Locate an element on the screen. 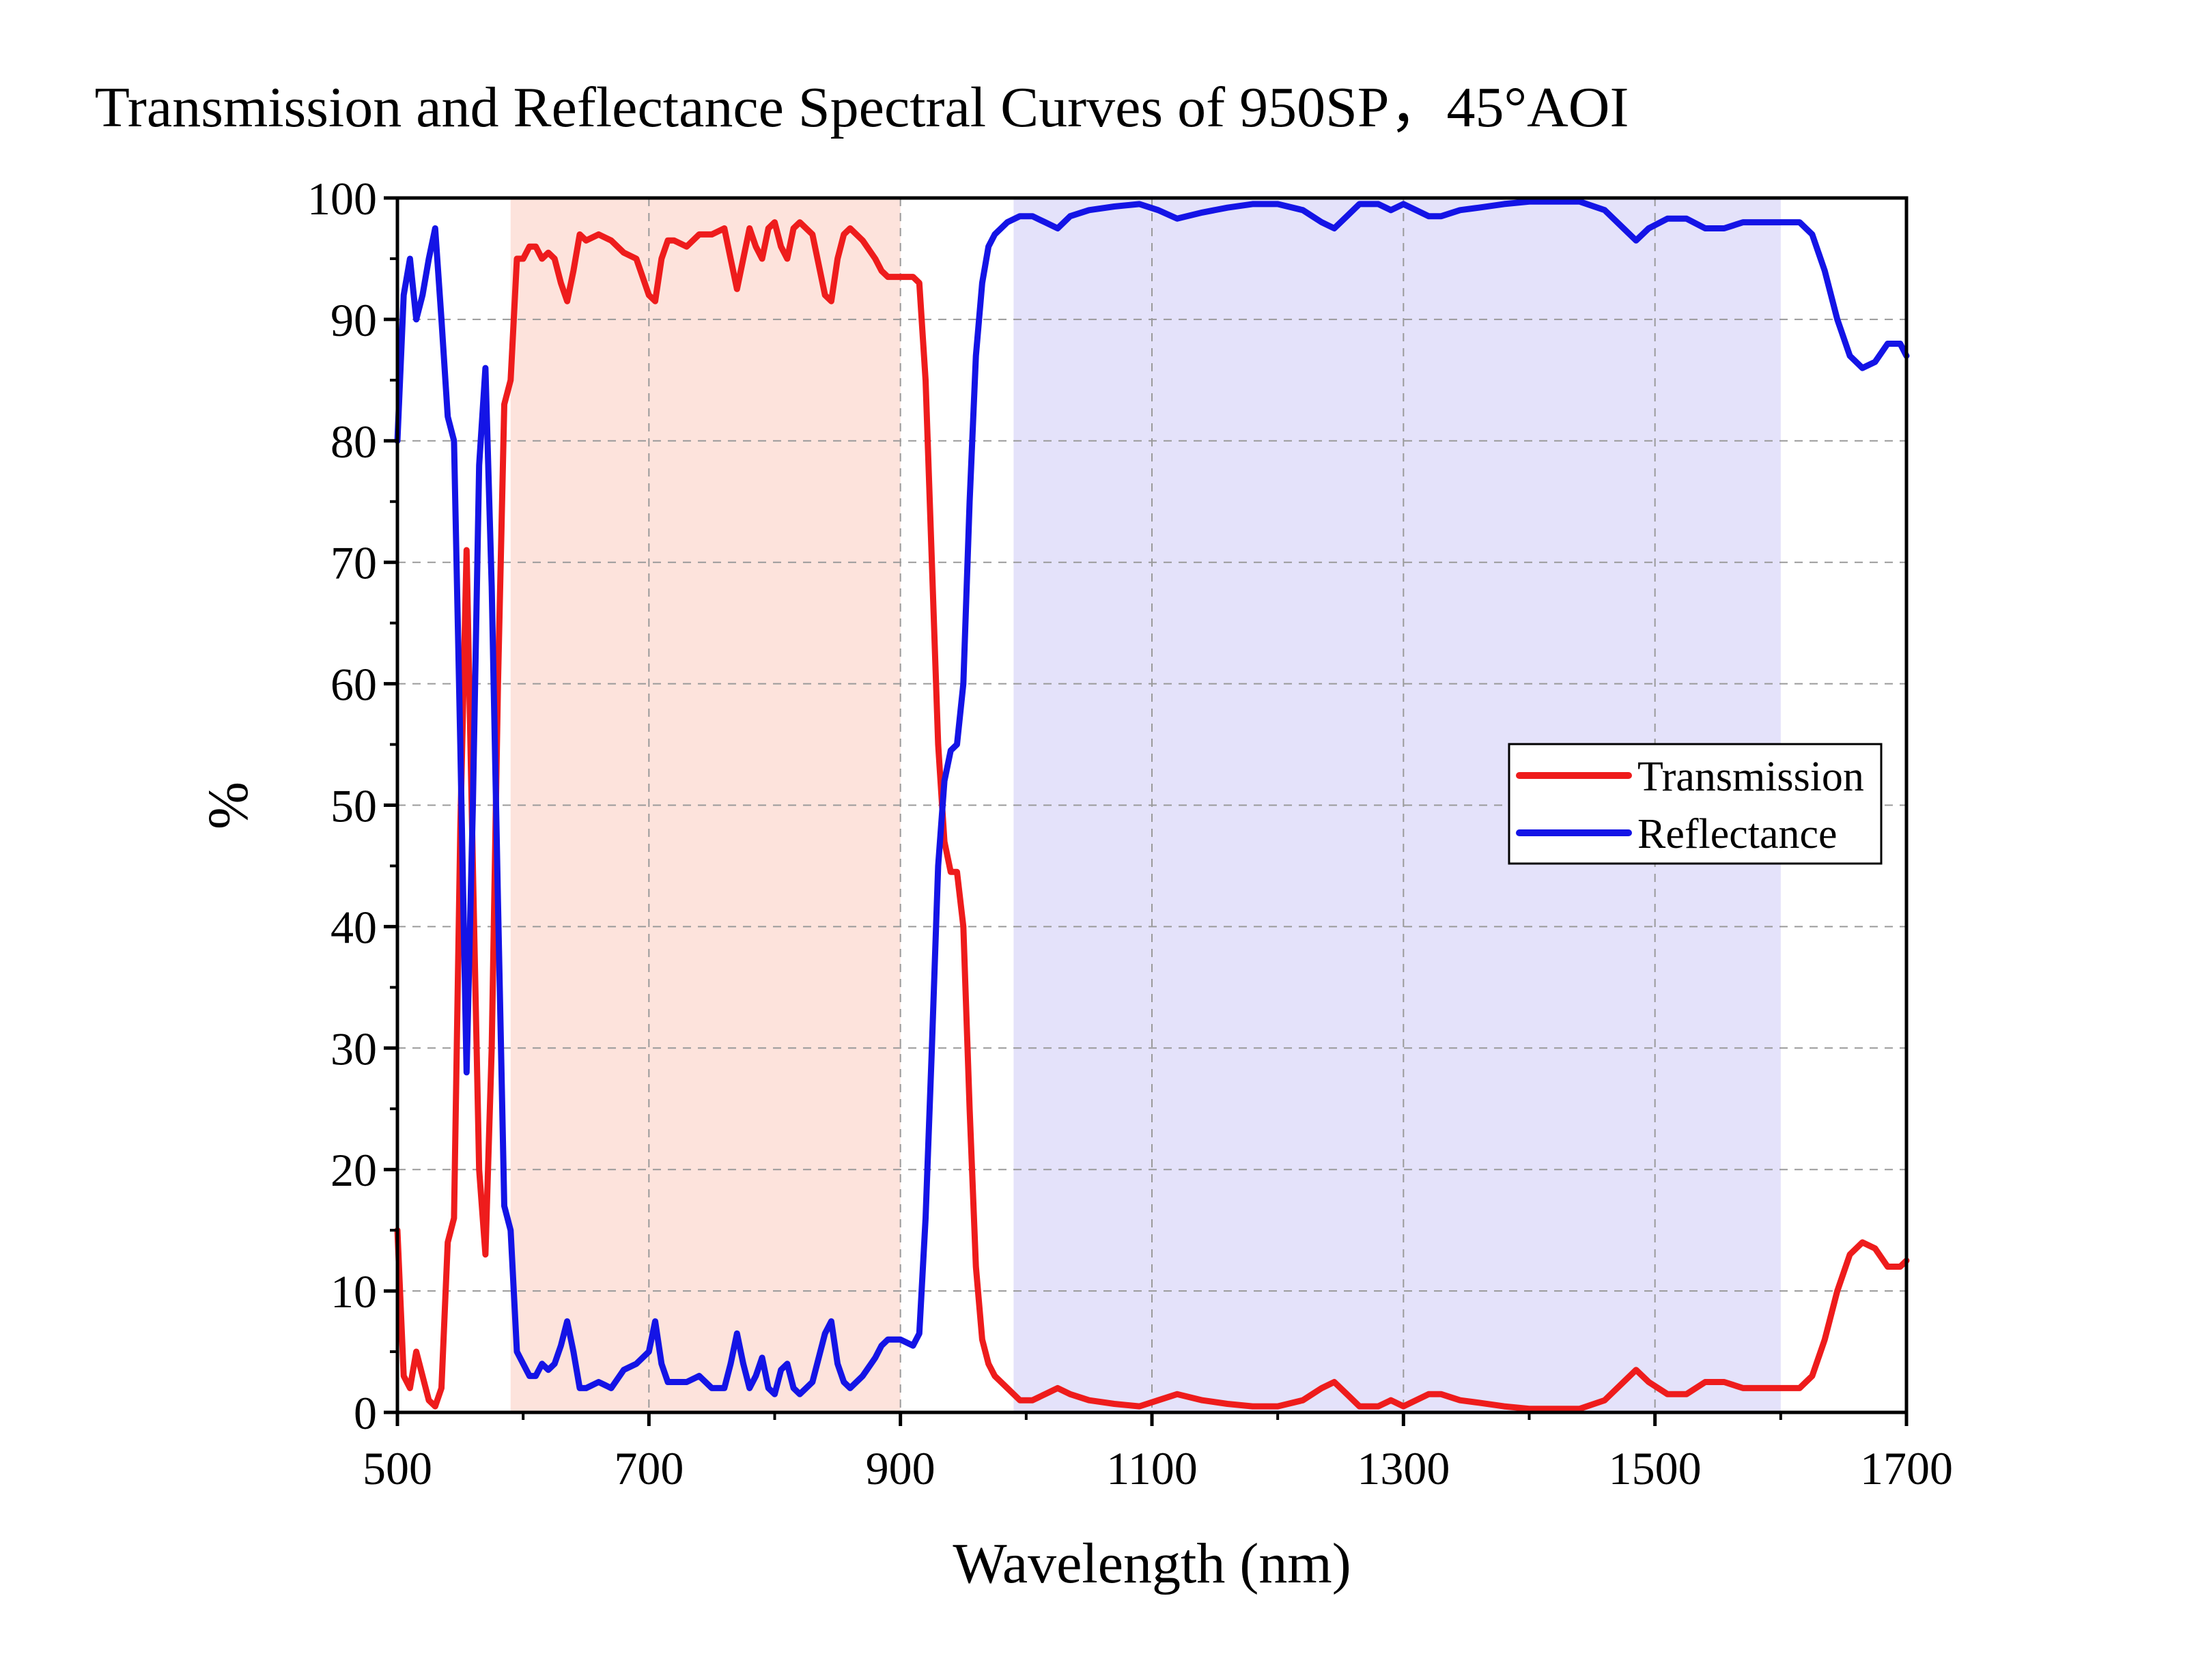  y-tick-label-6: 60 is located at coordinates (353, 685).